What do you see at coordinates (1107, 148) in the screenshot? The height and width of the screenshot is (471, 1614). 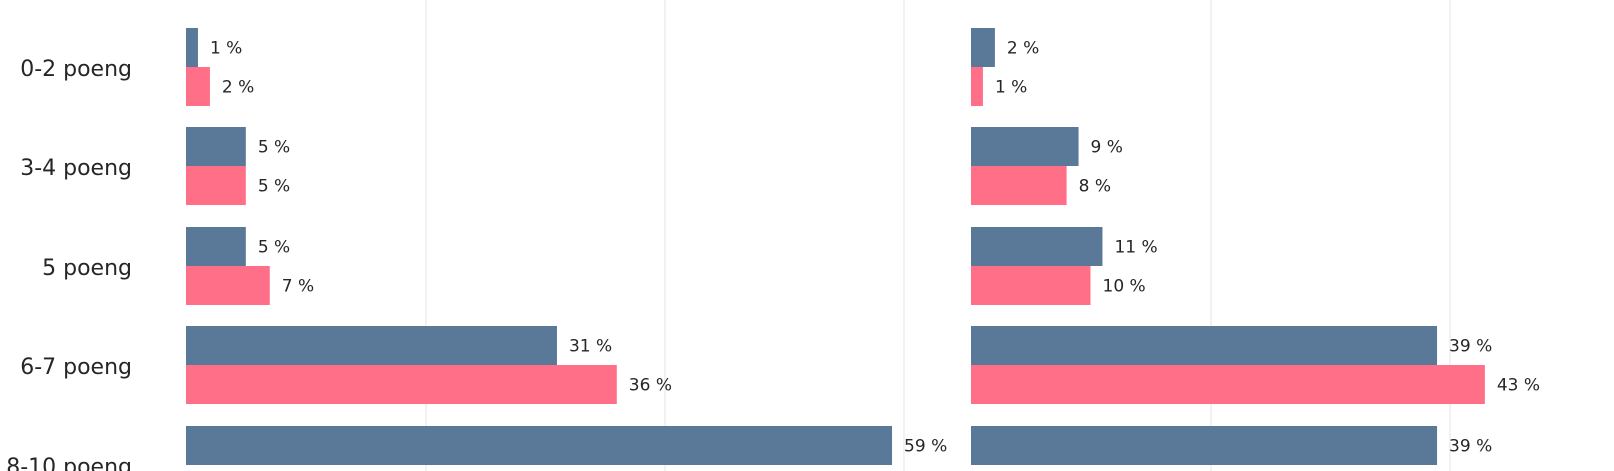 I see `value-label: 9 %` at bounding box center [1107, 148].